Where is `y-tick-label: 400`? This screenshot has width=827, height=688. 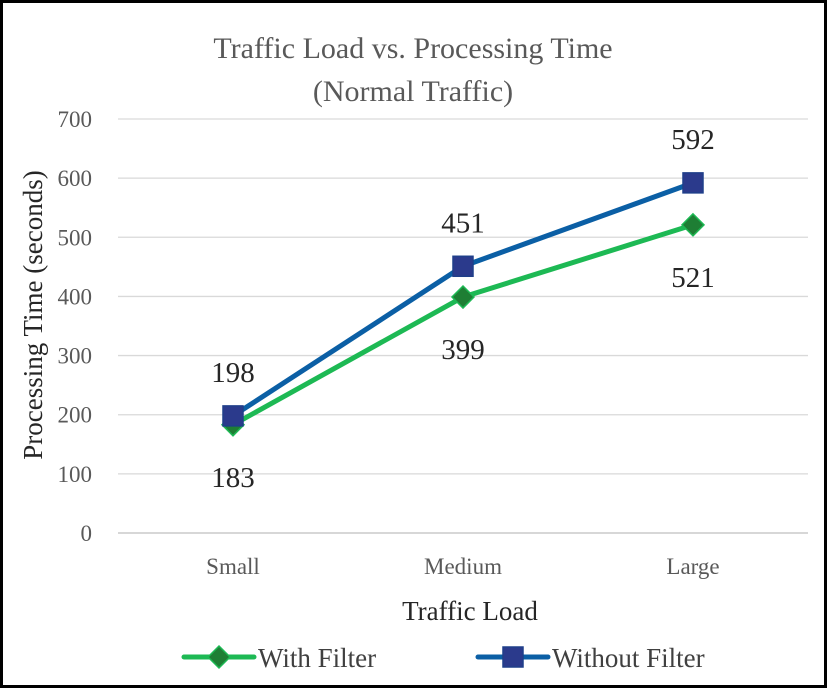 y-tick-label: 400 is located at coordinates (75, 296).